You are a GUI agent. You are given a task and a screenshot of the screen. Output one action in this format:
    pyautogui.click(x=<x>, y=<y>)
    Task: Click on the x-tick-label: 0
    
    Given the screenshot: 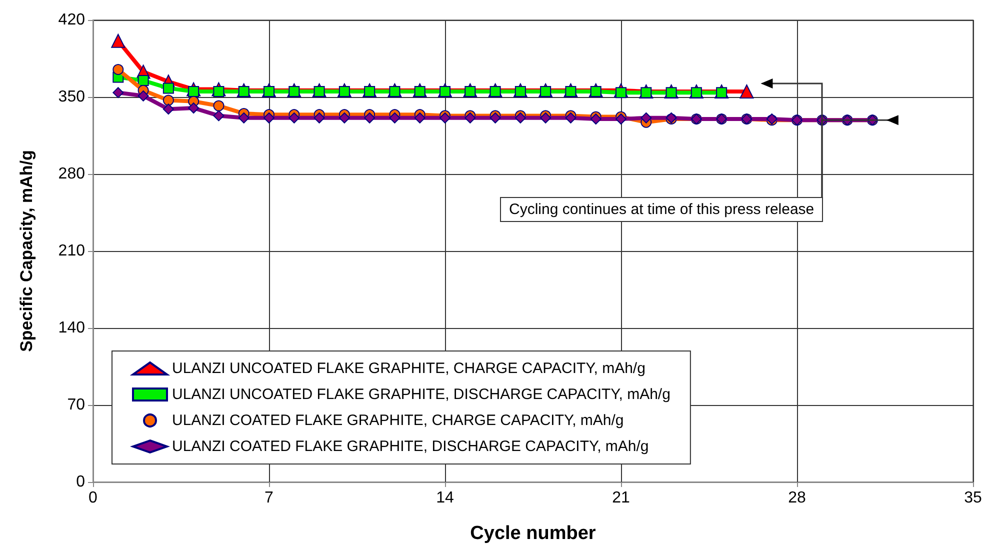 What is the action you would take?
    pyautogui.click(x=93, y=498)
    